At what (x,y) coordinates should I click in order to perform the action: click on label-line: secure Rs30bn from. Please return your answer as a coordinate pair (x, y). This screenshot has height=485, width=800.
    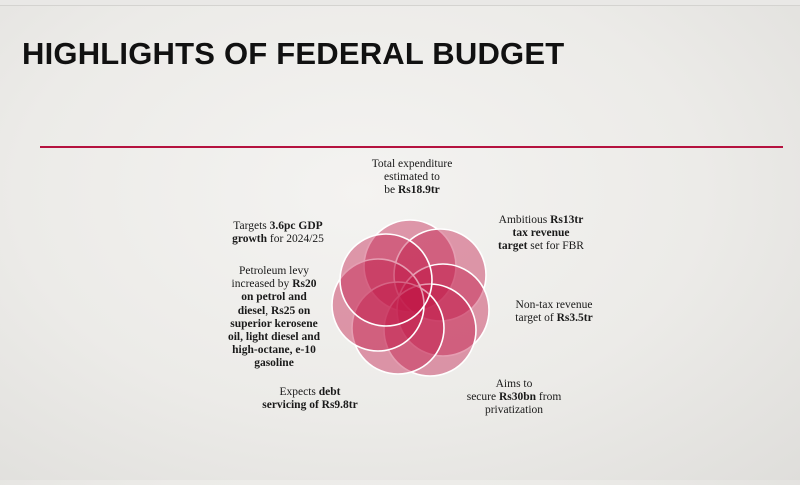
    Looking at the image, I should click on (514, 397).